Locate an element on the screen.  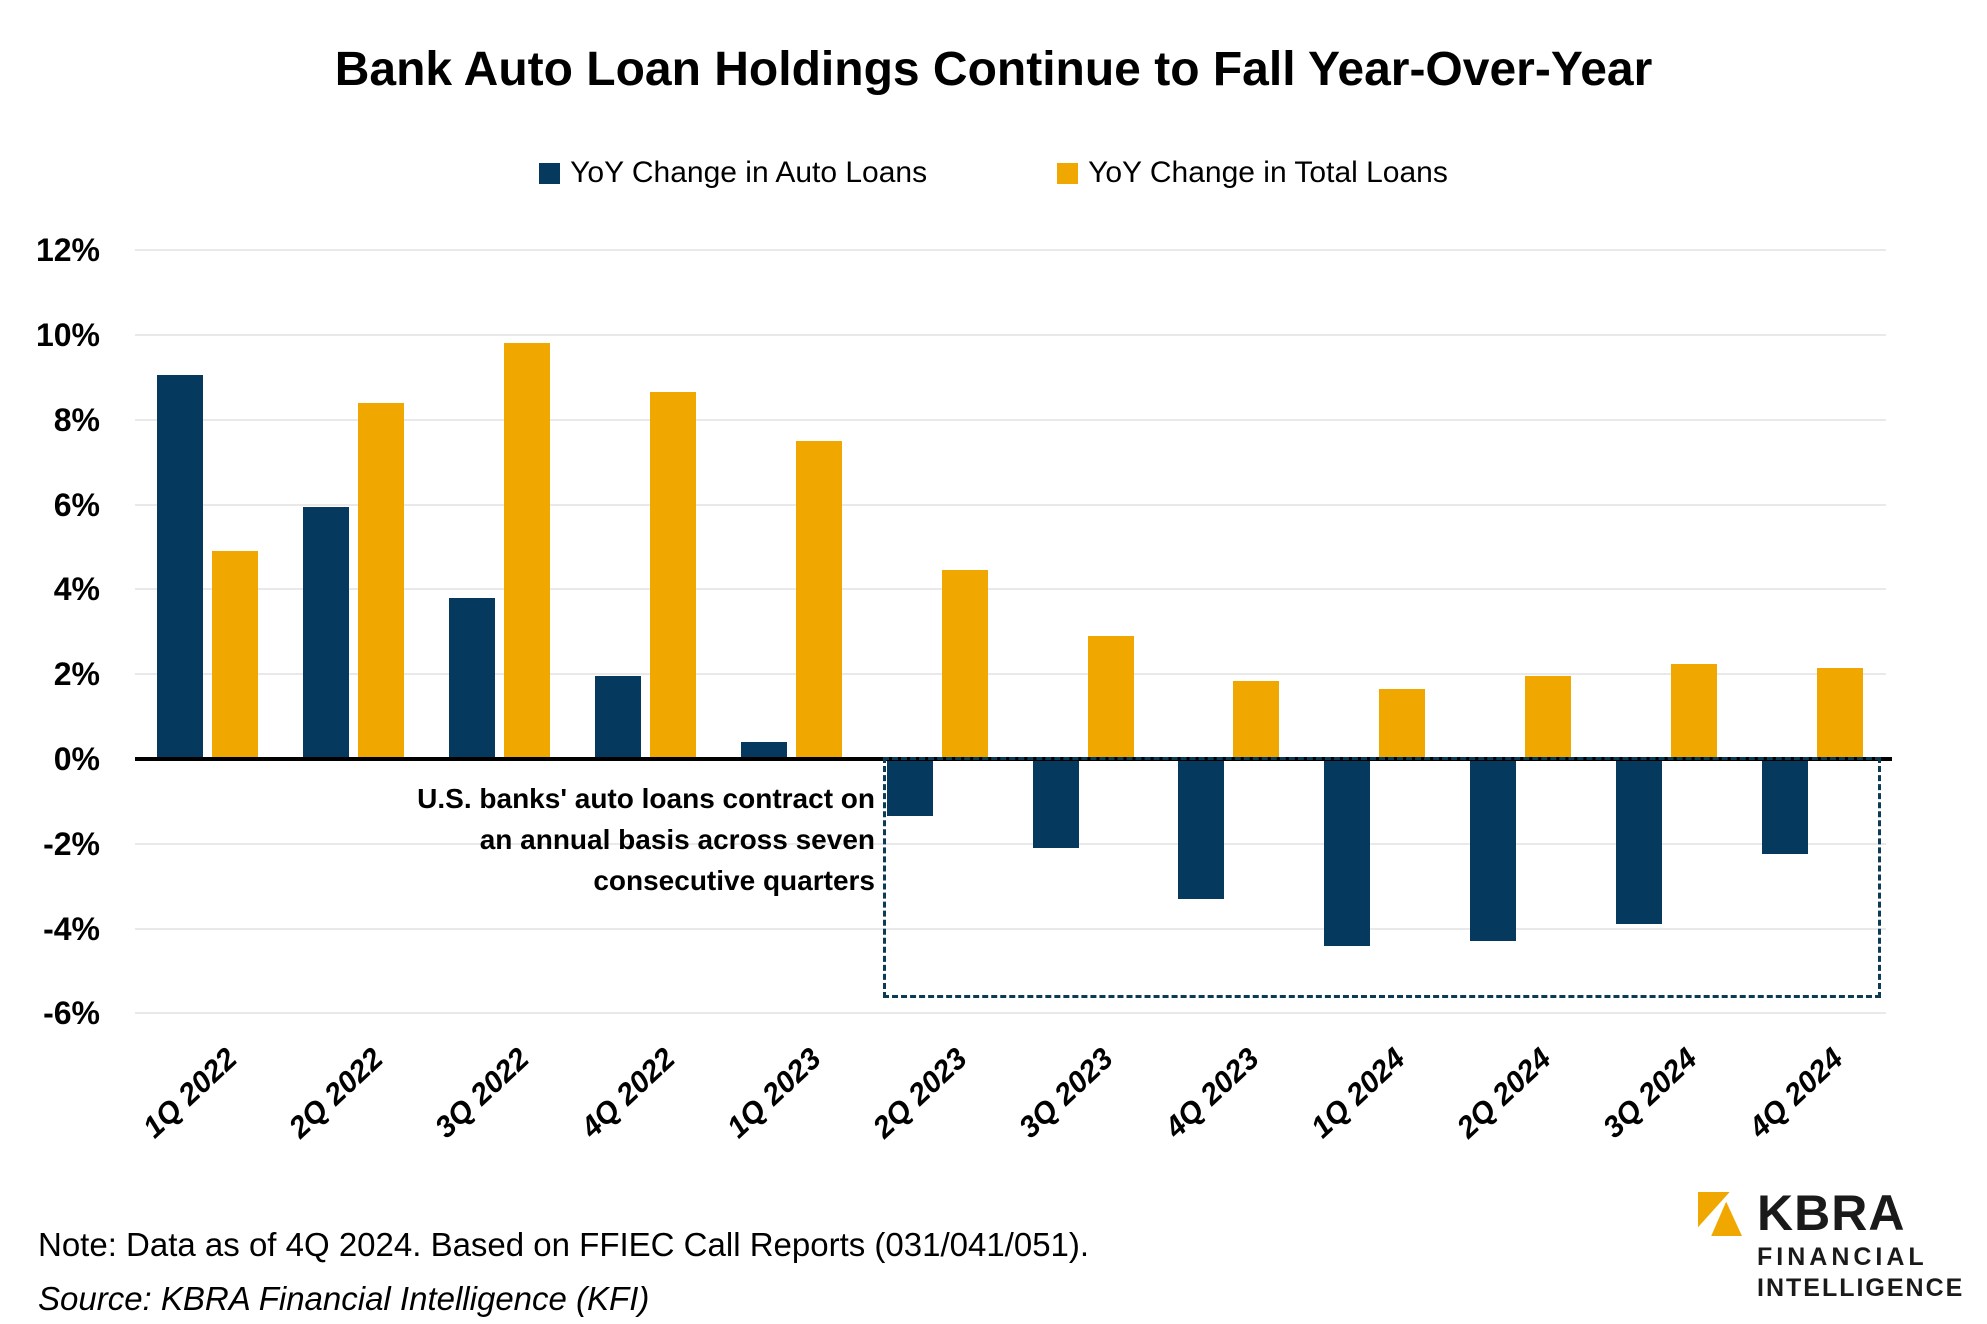
x-axis-label-3q-2024: 3Q 2024 is located at coordinates (1650, 1093).